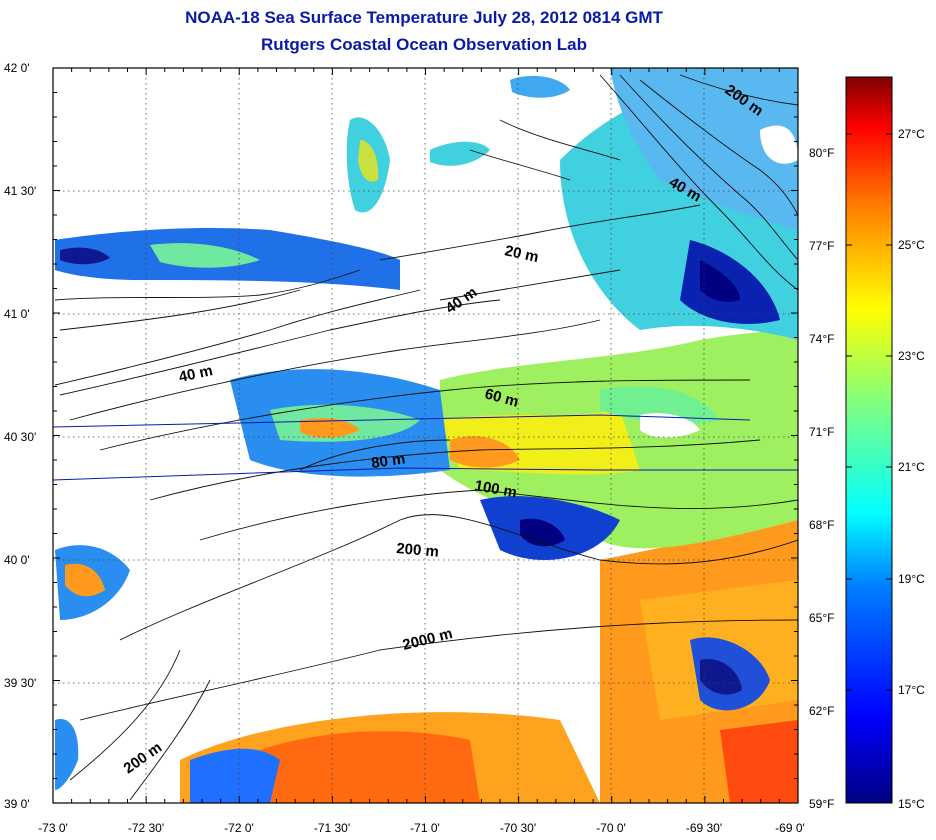  Describe the element at coordinates (195, 374) in the screenshot. I see `contour-label: 40 m` at that location.